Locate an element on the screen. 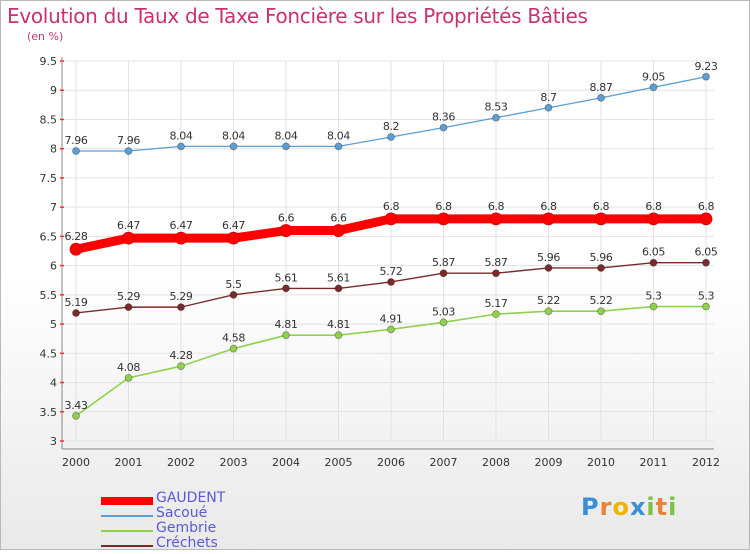 Image resolution: width=750 pixels, height=554 pixels. data-label: 8.7 is located at coordinates (548, 97).